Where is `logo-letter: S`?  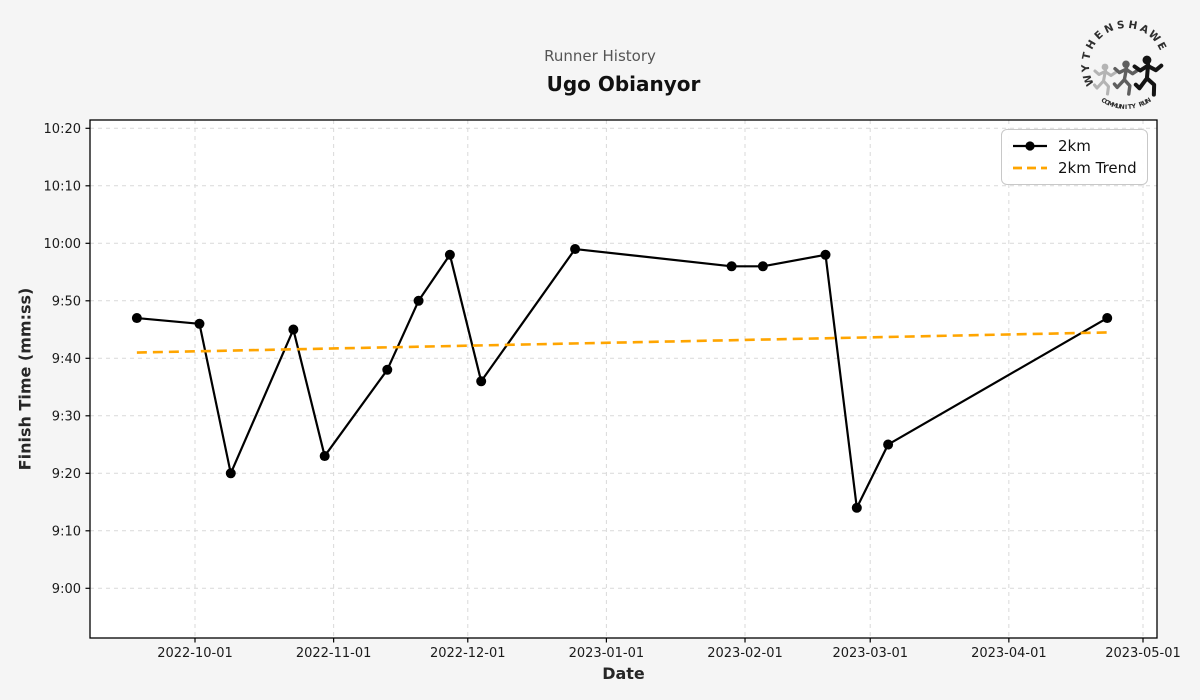
logo-letter: S is located at coordinates (1120, 25).